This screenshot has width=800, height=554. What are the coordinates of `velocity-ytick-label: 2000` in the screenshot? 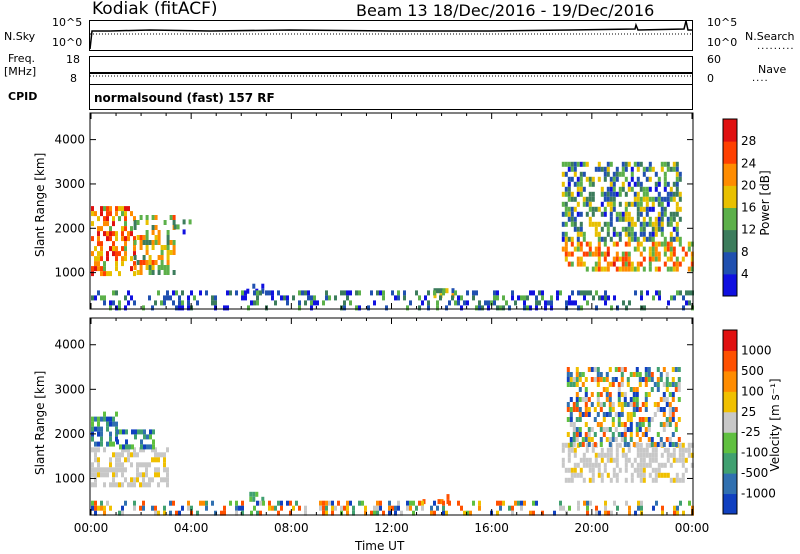 It's located at (69, 434).